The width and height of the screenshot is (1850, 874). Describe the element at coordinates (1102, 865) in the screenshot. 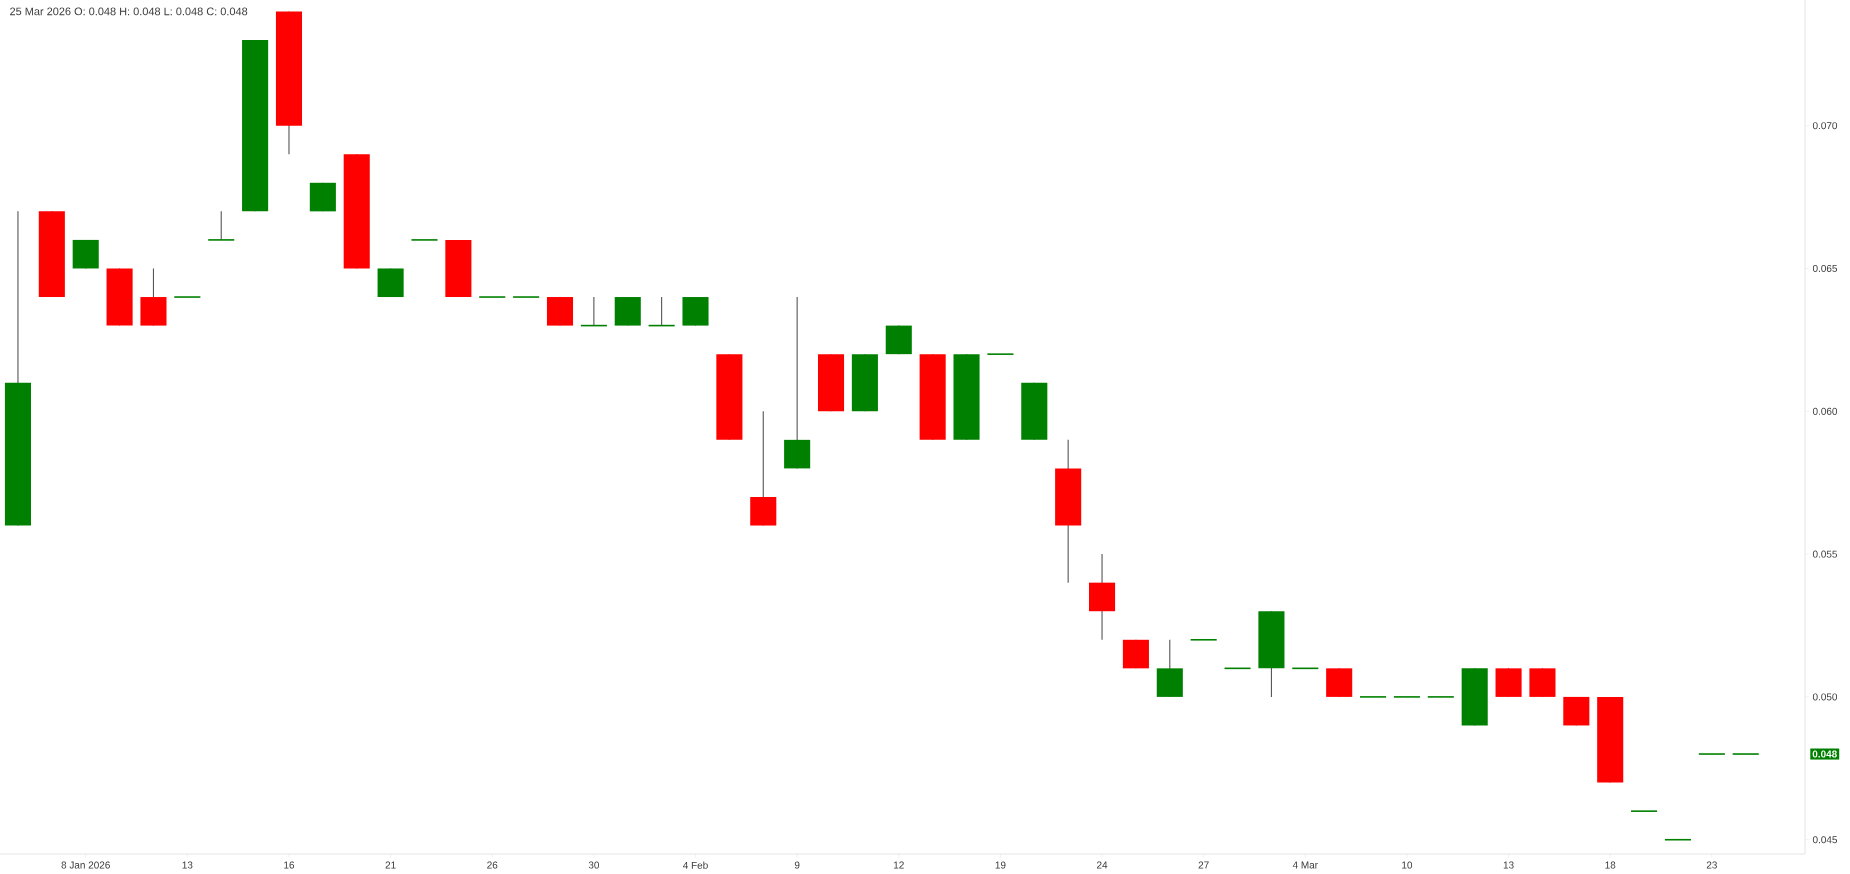

I see `x-tick-label: 24` at that location.